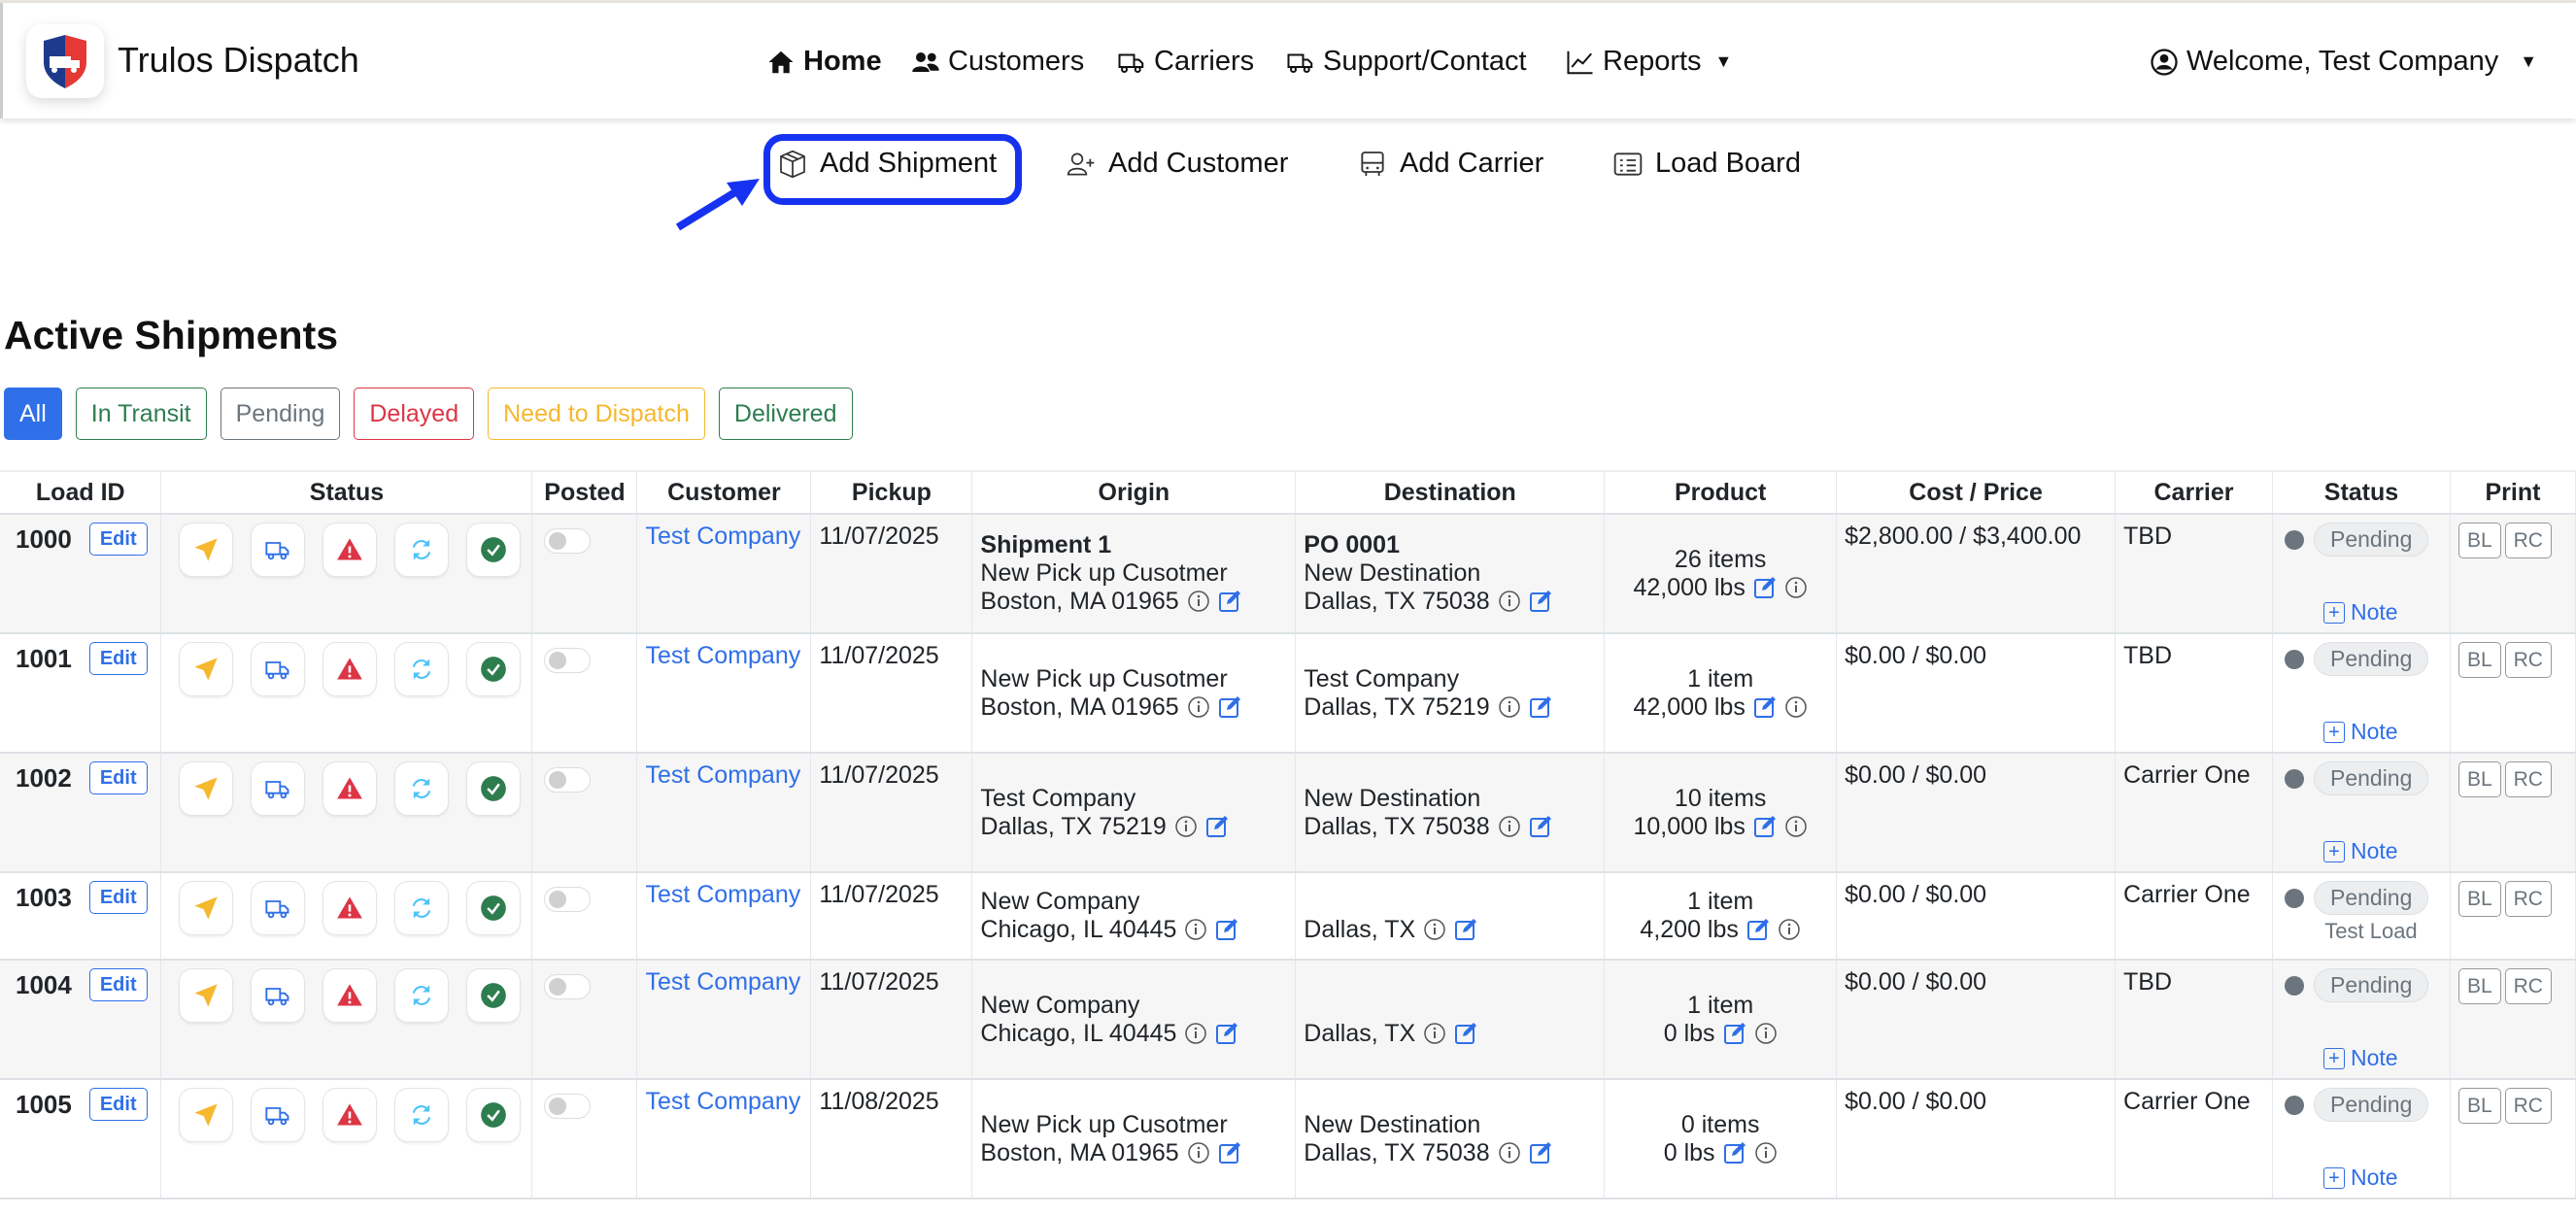 The image size is (2576, 1216). What do you see at coordinates (65, 61) in the screenshot?
I see `logo` at bounding box center [65, 61].